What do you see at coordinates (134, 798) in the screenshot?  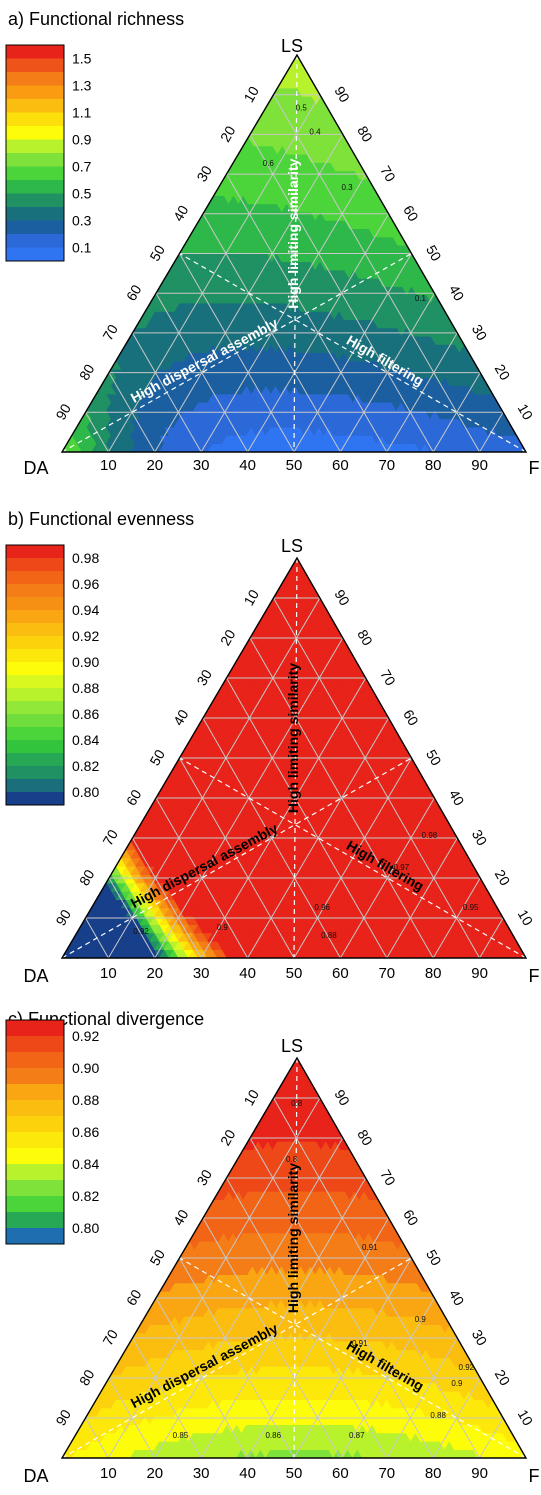 I see `tick-label-left: 60` at bounding box center [134, 798].